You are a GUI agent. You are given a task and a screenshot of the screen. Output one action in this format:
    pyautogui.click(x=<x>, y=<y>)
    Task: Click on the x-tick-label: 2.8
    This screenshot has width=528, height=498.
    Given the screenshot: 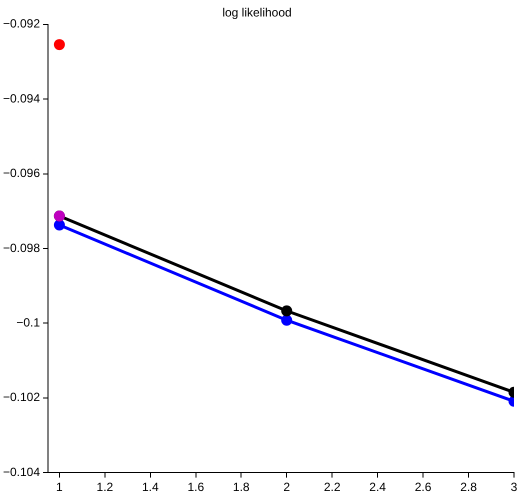 What is the action you would take?
    pyautogui.click(x=469, y=487)
    